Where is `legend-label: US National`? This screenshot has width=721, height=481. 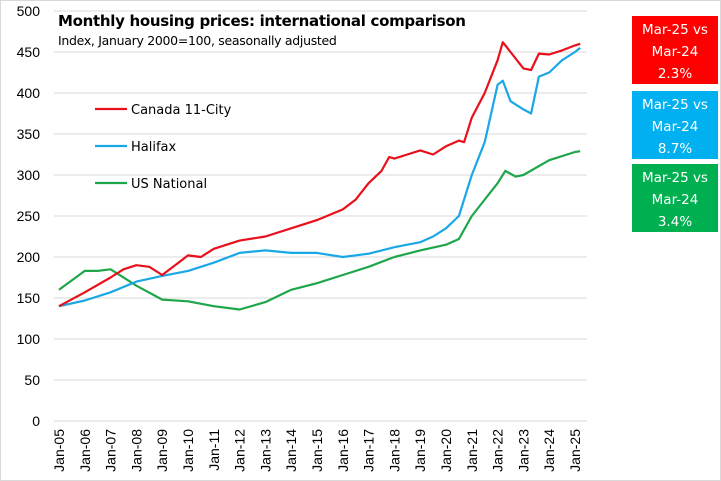
legend-label: US National is located at coordinates (169, 184).